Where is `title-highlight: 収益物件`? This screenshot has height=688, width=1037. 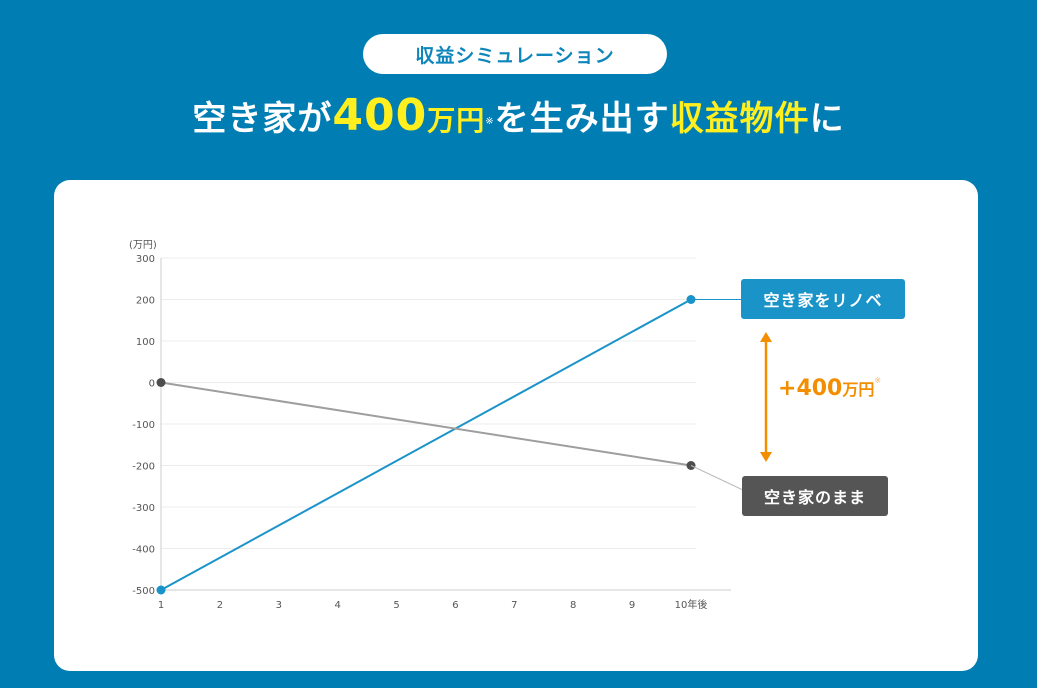 title-highlight: 収益物件 is located at coordinates (739, 119).